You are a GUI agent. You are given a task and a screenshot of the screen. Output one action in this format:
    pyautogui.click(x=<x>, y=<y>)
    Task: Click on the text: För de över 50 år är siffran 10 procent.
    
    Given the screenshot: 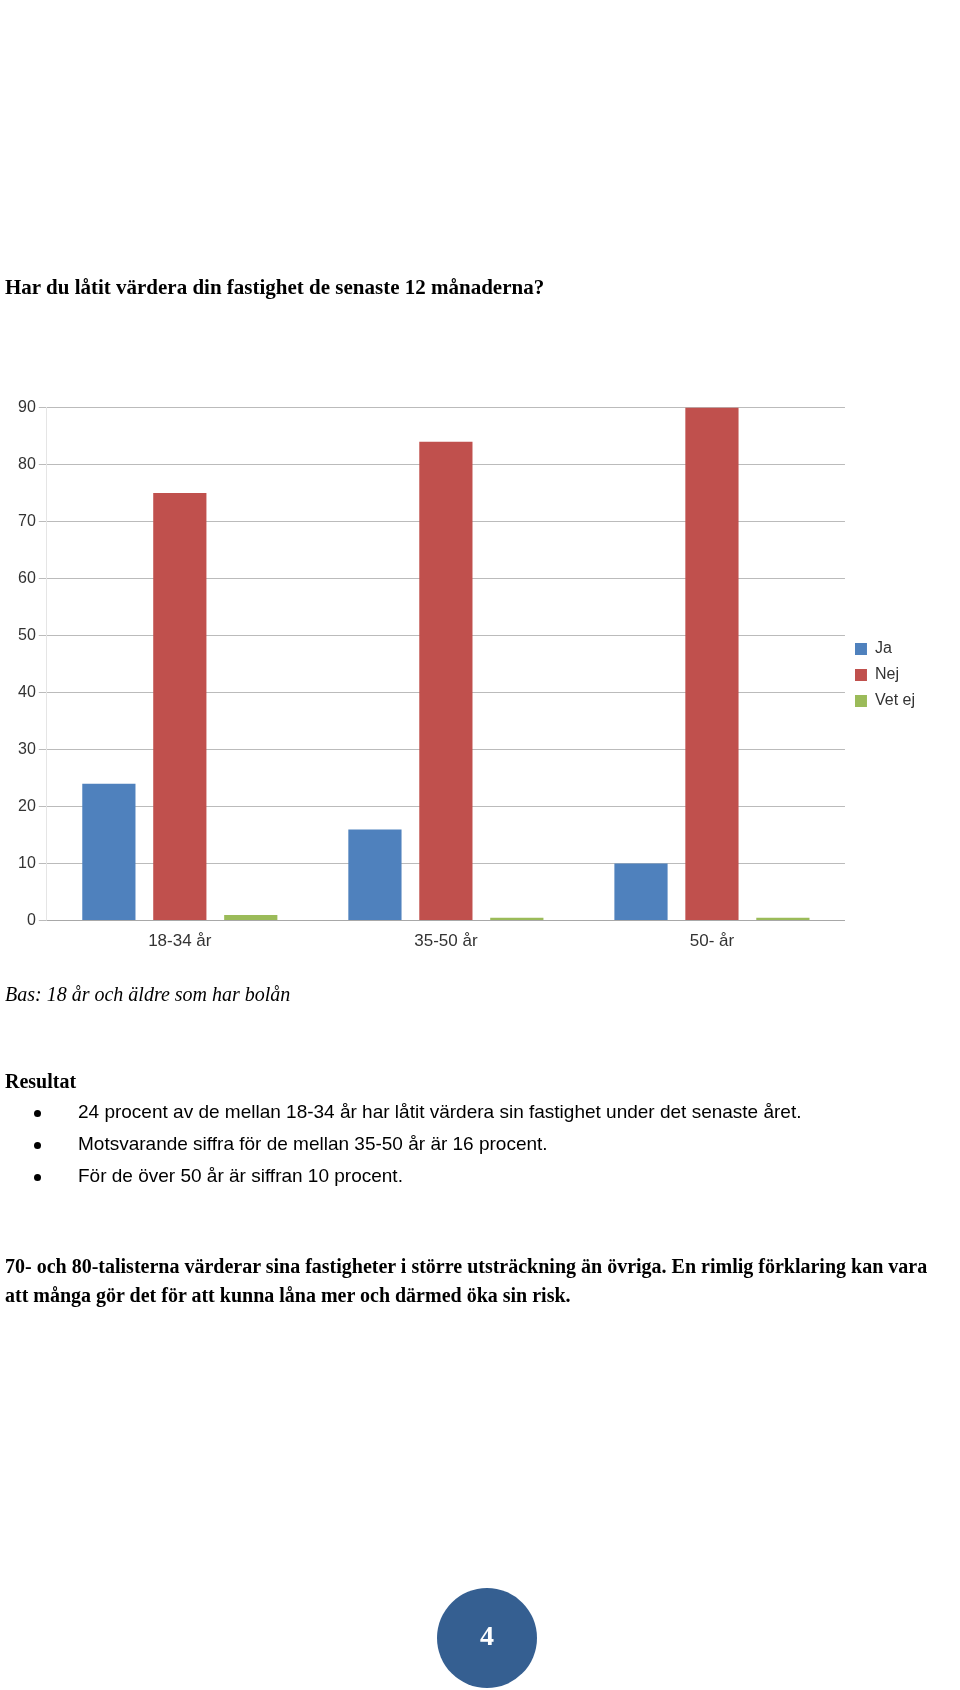 What is the action you would take?
    pyautogui.click(x=241, y=1176)
    